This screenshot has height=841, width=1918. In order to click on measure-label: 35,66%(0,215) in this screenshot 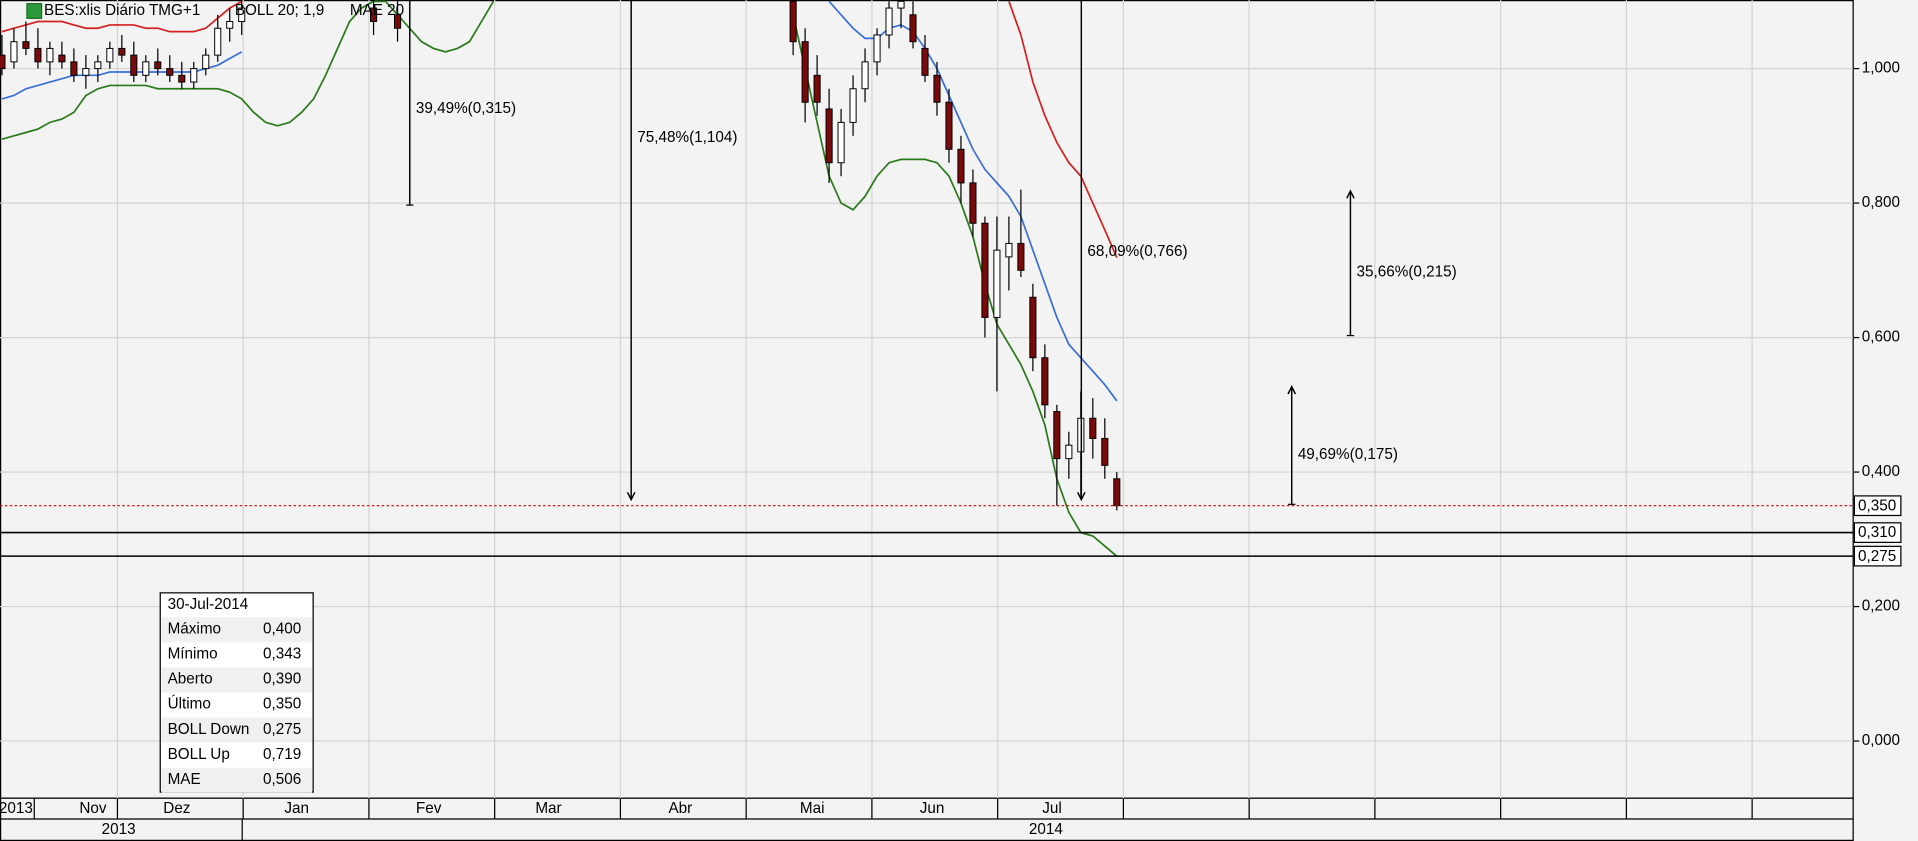, I will do `click(1407, 272)`.